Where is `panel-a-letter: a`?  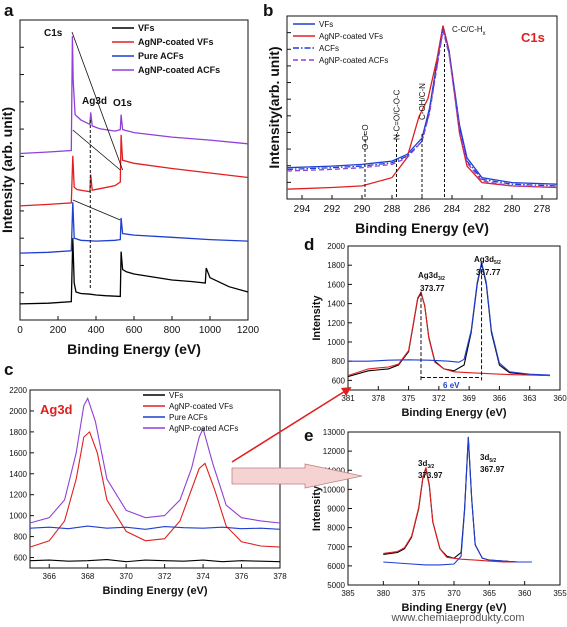
panel-a-letter: a is located at coordinates (9, 10).